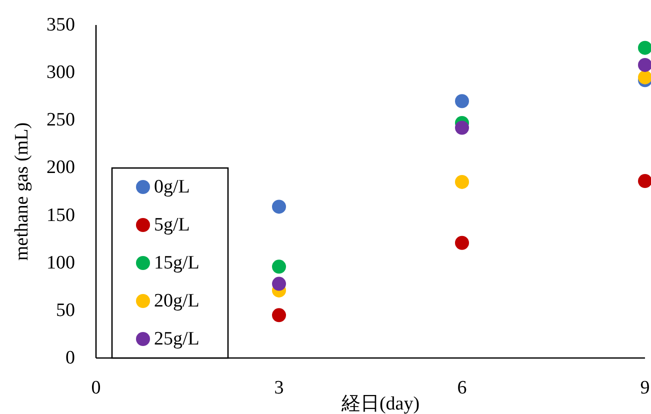  What do you see at coordinates (60, 263) in the screenshot?
I see `y-tick-label: 100` at bounding box center [60, 263].